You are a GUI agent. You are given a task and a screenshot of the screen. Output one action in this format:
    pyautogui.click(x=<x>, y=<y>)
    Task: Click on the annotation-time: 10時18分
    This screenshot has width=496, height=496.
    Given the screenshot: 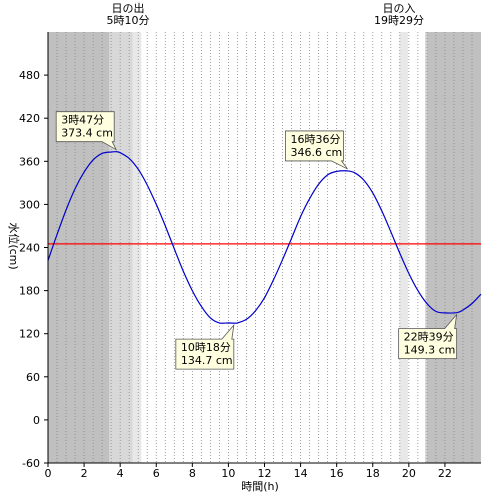 What is the action you would take?
    pyautogui.click(x=206, y=347)
    